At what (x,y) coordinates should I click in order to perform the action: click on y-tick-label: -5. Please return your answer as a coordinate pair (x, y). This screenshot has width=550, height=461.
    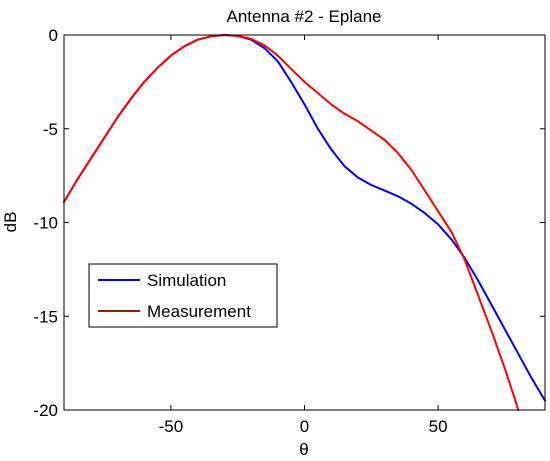
    Looking at the image, I should click on (50, 129).